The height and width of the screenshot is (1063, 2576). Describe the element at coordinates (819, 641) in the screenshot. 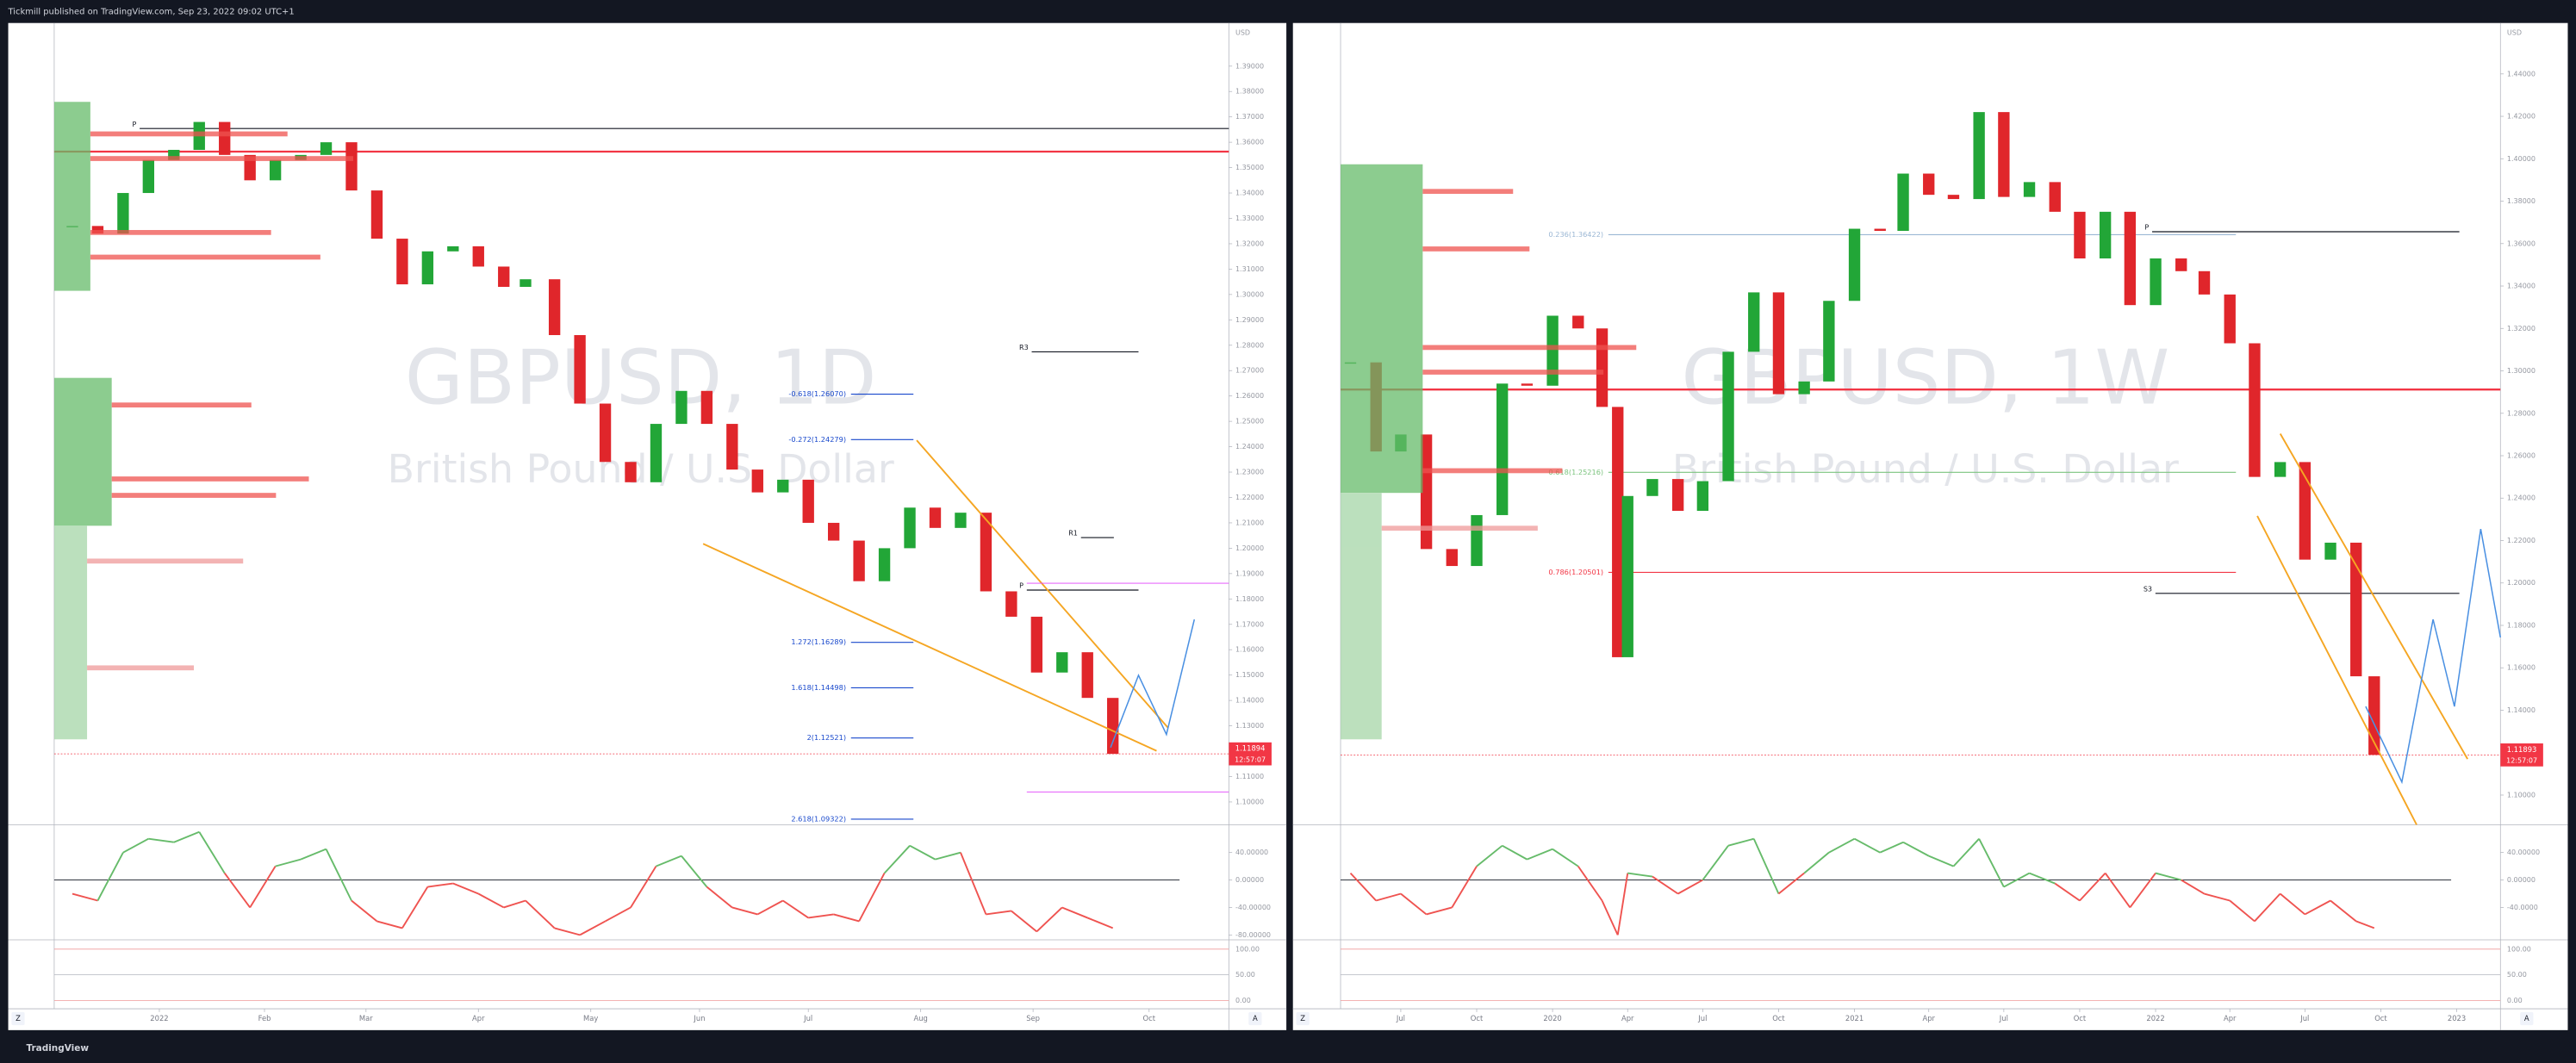

I see `fib-label: 1.272(1.16289)` at that location.